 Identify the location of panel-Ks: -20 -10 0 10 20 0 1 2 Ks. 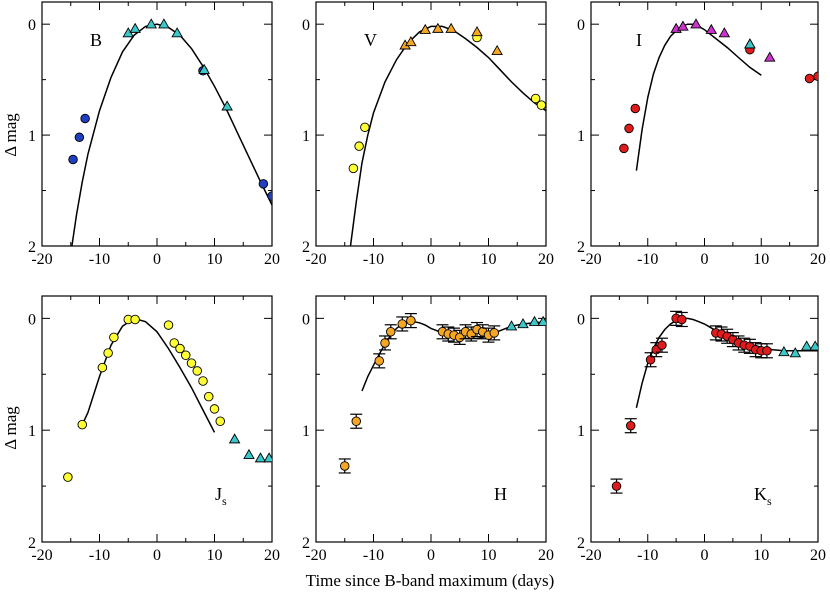
(701, 429).